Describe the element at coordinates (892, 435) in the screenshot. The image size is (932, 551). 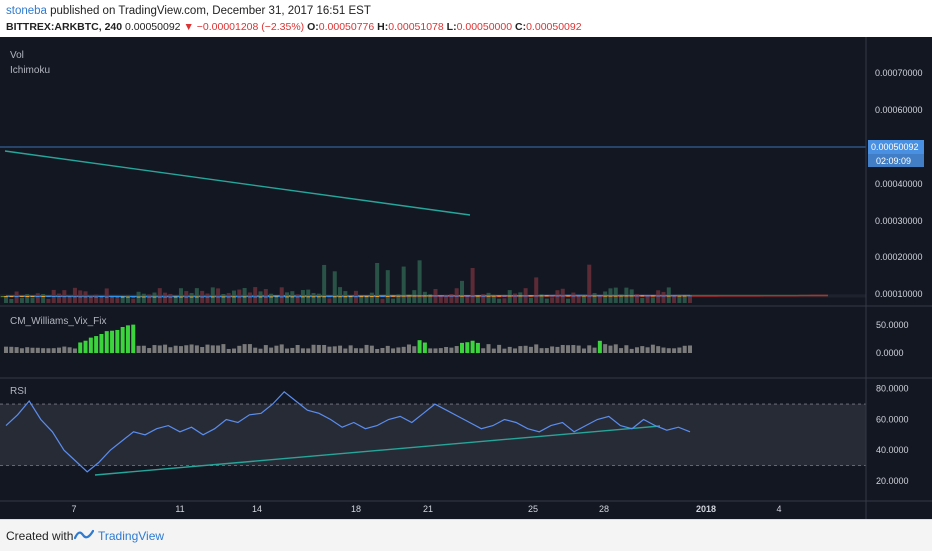
I see `rsi-axis: 80.0000 60.0000 40.0000 20.0000` at that location.